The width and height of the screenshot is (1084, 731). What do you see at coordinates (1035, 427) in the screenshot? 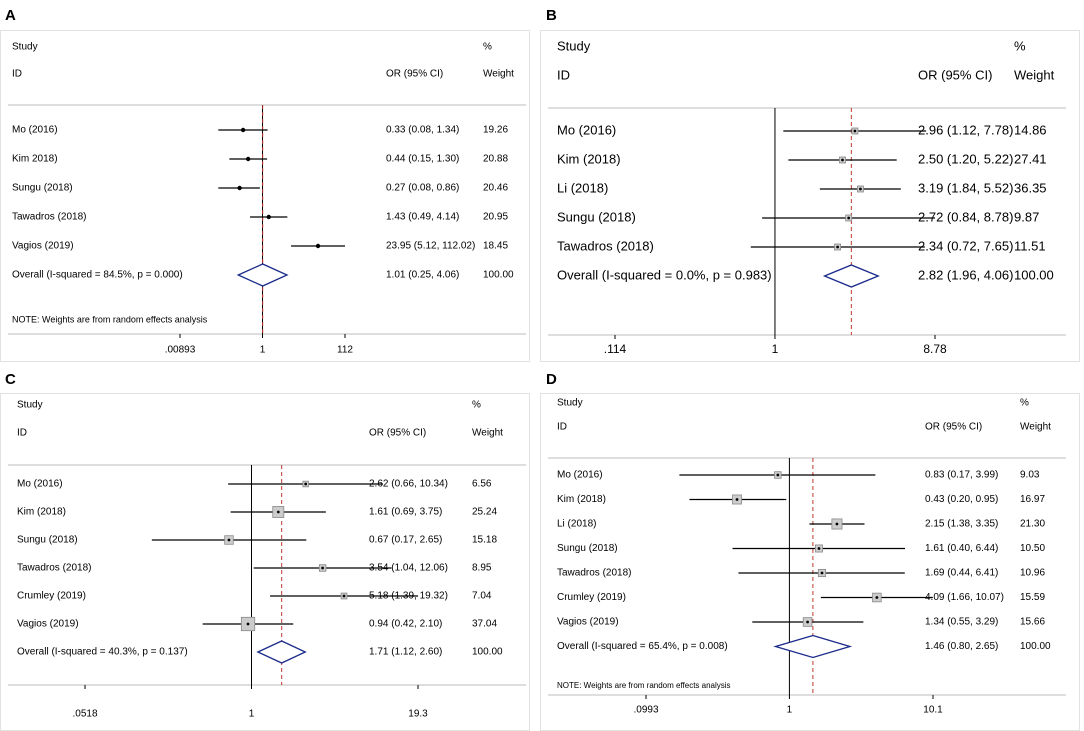
I see `column-header-weight-d: Weight` at bounding box center [1035, 427].